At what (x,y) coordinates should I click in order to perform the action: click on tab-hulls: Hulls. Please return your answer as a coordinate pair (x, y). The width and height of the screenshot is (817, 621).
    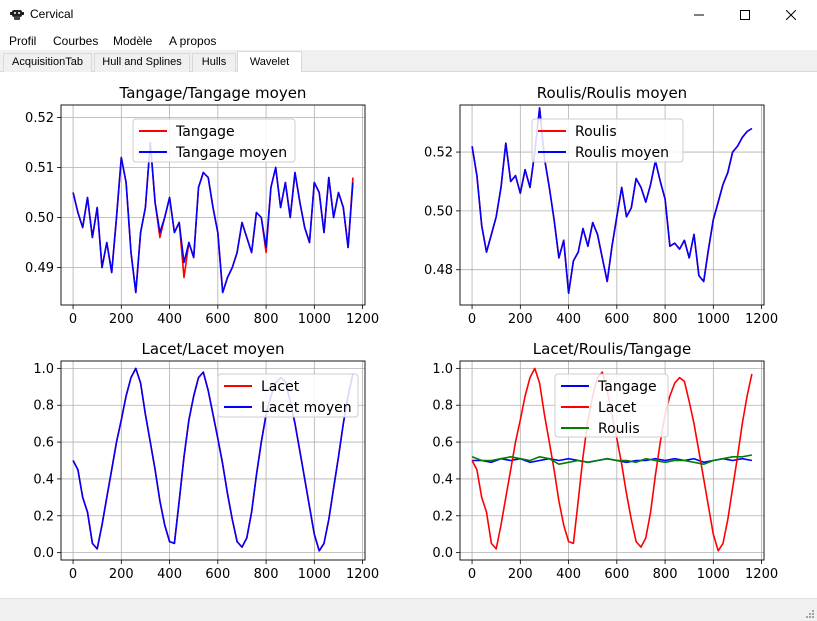
    Looking at the image, I should click on (214, 62).